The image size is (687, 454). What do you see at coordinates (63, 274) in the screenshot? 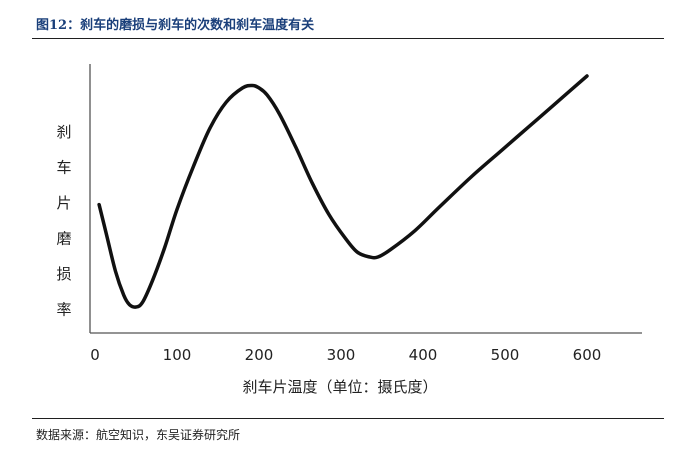
I see `y-axis-label-char: 损` at bounding box center [63, 274].